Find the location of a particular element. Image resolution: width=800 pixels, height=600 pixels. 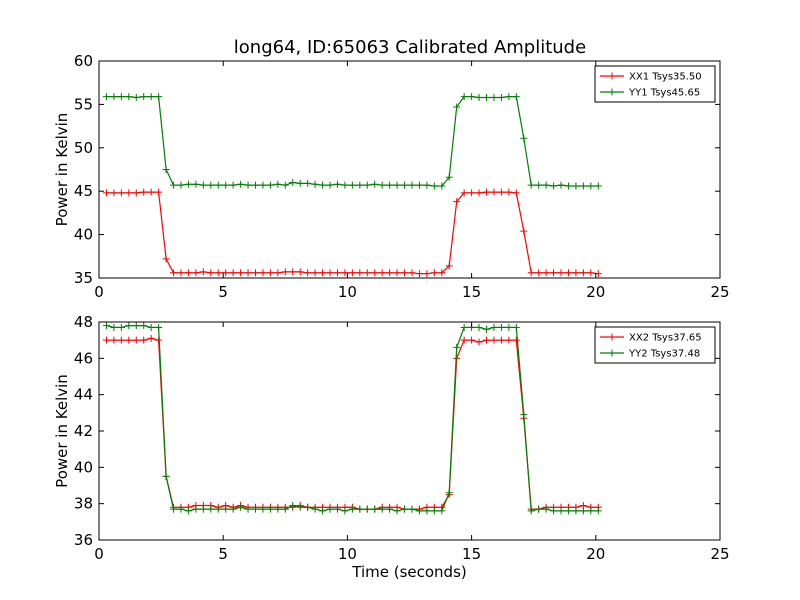

y-tick-label: 44 is located at coordinates (83, 395).